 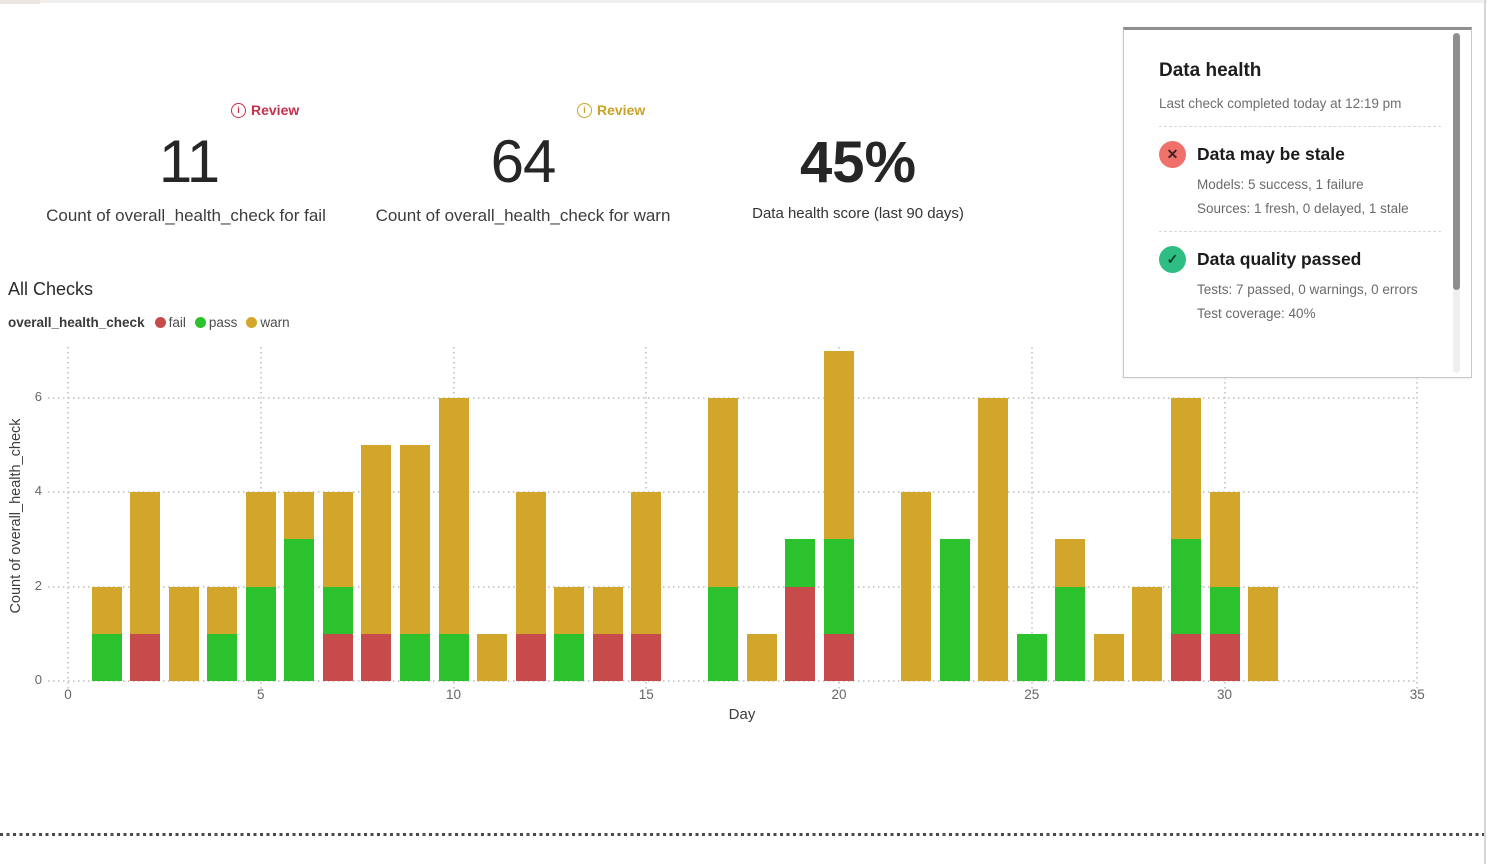 What do you see at coordinates (800, 563) in the screenshot?
I see `bar-day19-pass` at bounding box center [800, 563].